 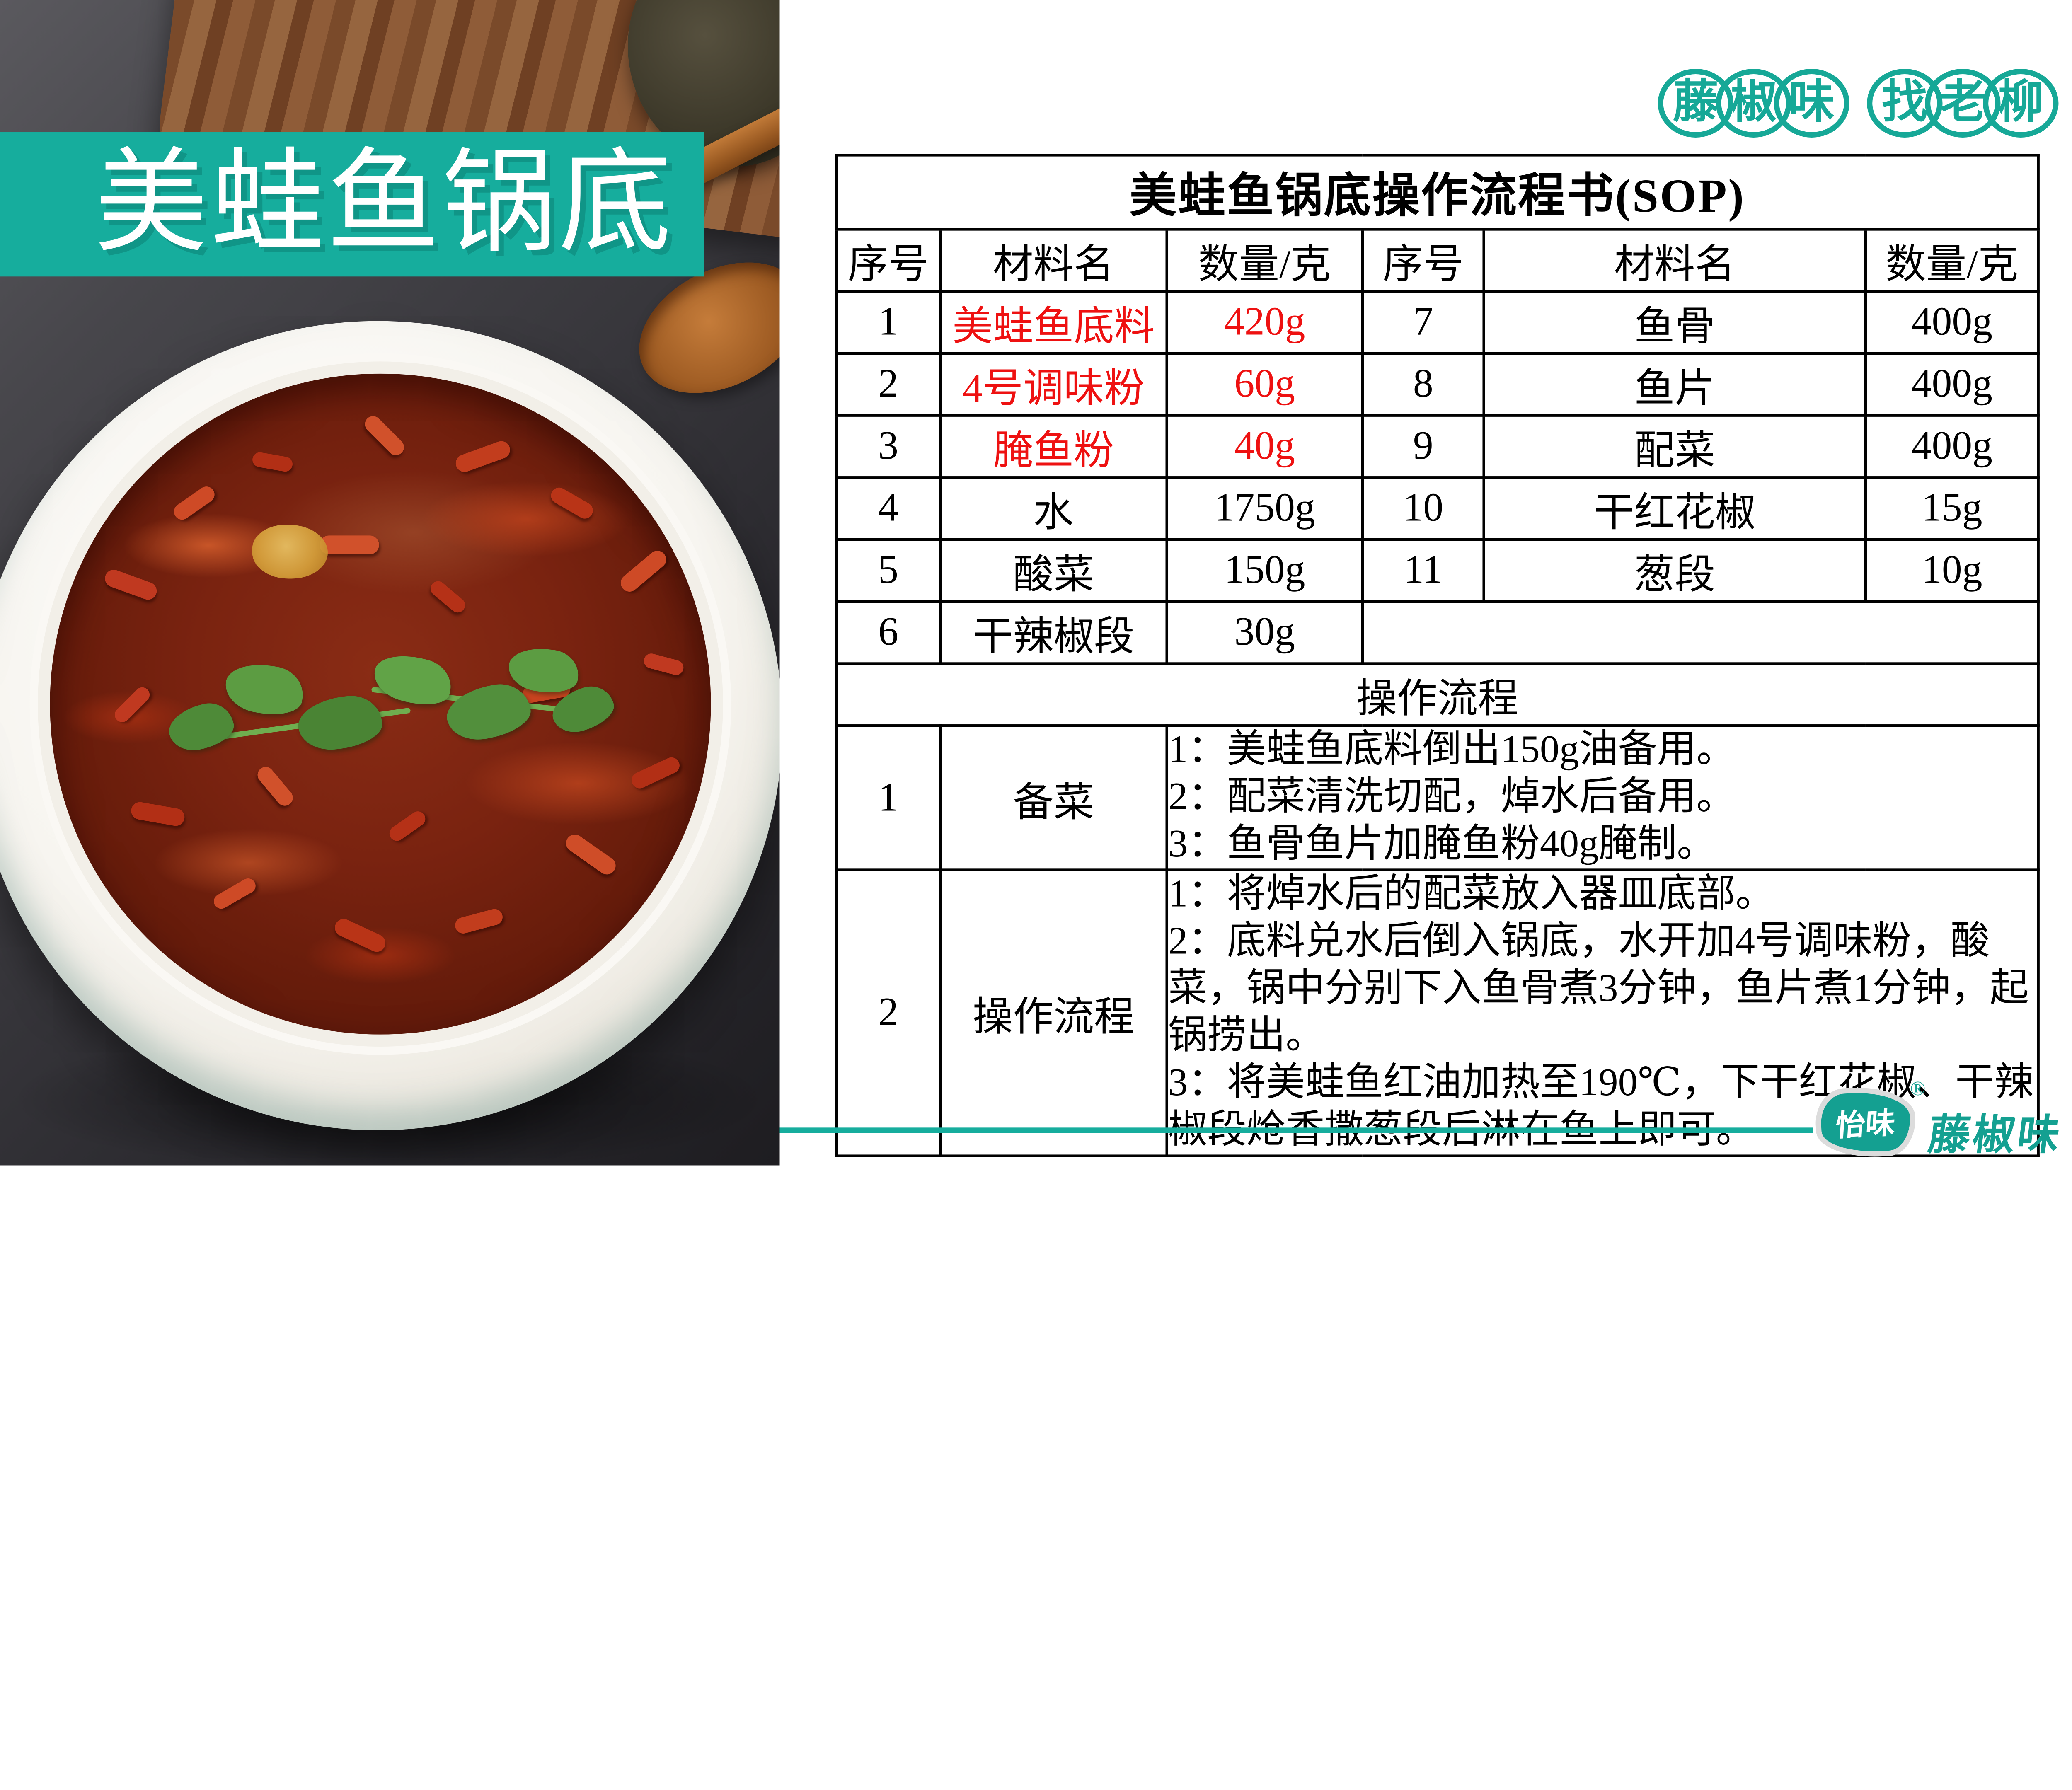 What do you see at coordinates (290, 552) in the screenshot?
I see `fish-piece` at bounding box center [290, 552].